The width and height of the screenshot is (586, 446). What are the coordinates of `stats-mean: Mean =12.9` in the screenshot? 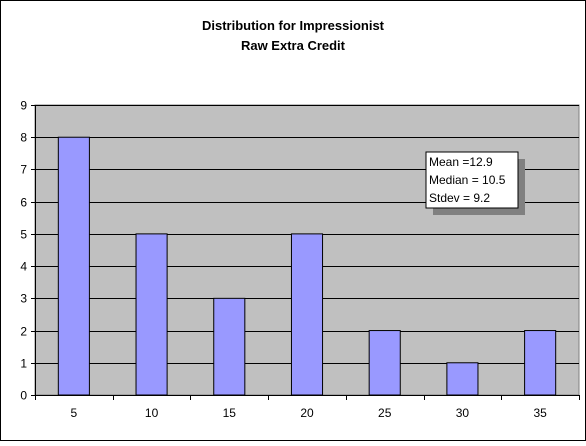 It's located at (461, 162).